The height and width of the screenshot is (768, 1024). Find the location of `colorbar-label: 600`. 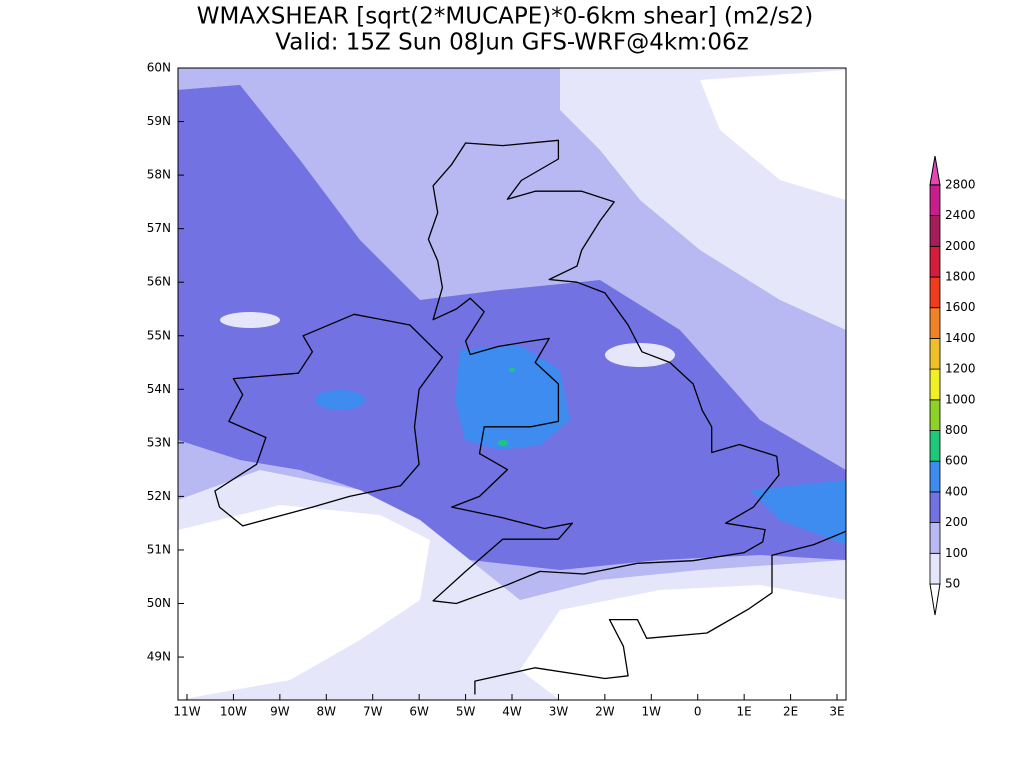

colorbar-label: 600 is located at coordinates (956, 461).